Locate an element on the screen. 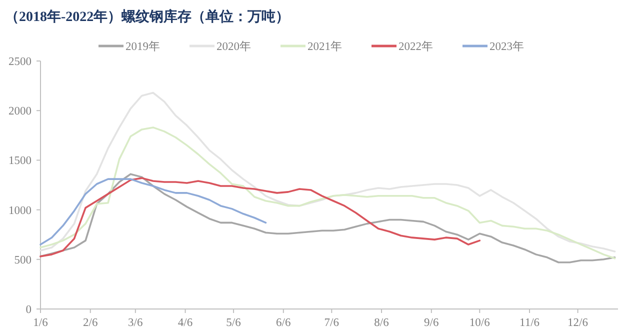  legend-label: 2023年 is located at coordinates (507, 47).